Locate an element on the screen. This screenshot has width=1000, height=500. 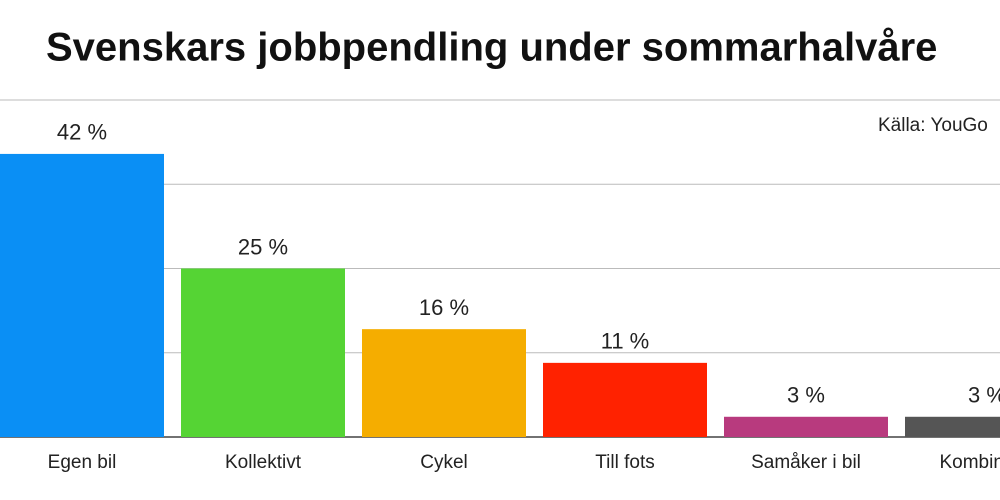
x-tick-label: Kollektivt is located at coordinates (263, 462).